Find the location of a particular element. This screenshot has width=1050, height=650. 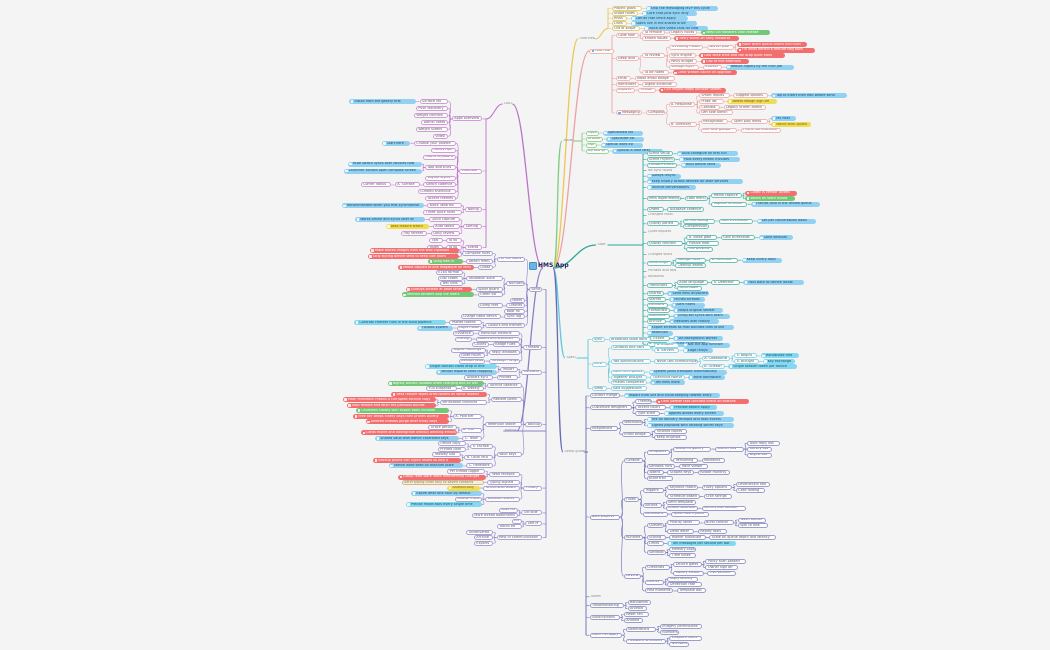

map-badge: Auto configure on first run is located at coordinates (707, 154).